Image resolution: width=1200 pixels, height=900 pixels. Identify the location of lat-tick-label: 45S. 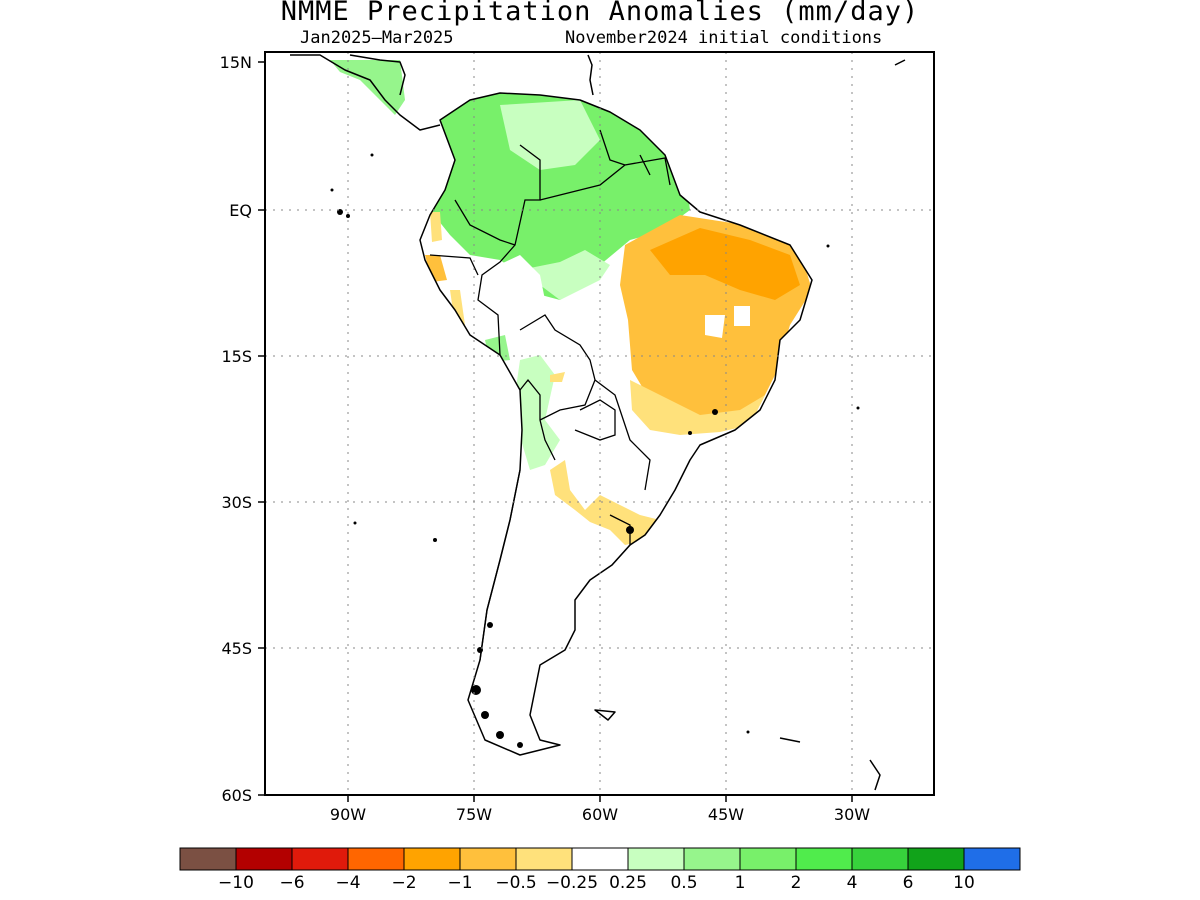
(236, 648).